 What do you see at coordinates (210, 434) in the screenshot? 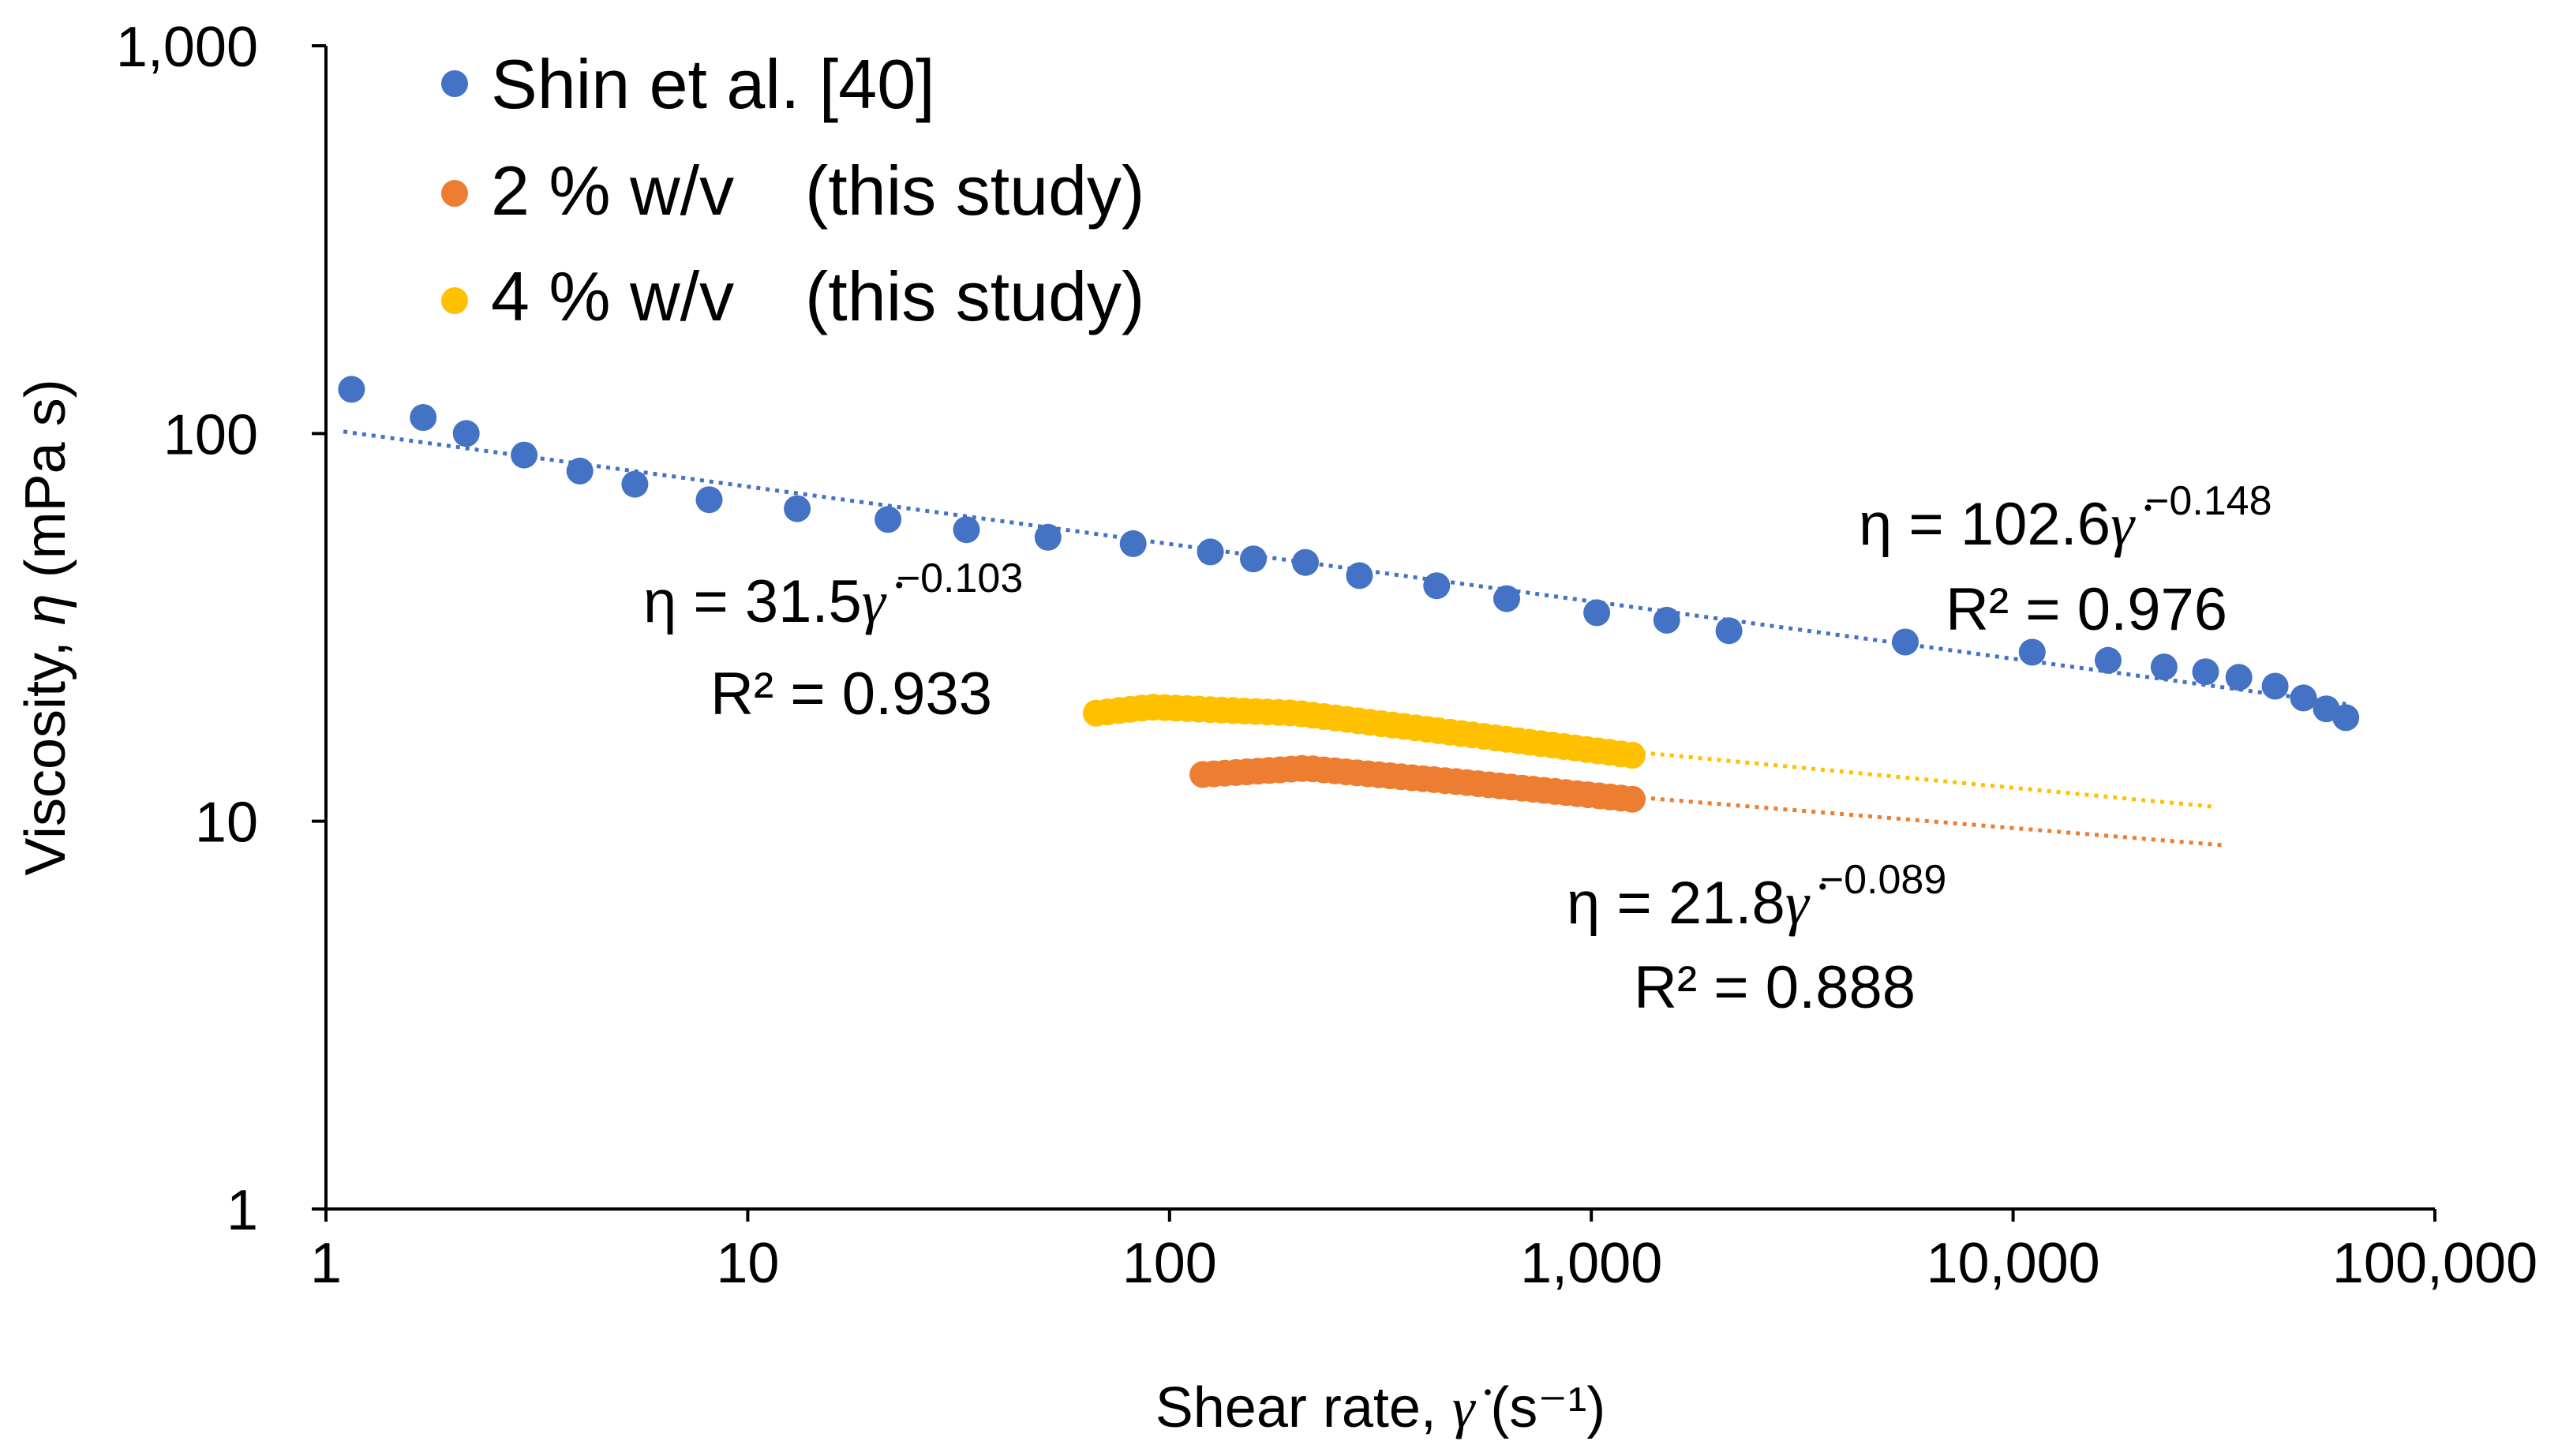
I see `y-tick-label: 100` at bounding box center [210, 434].